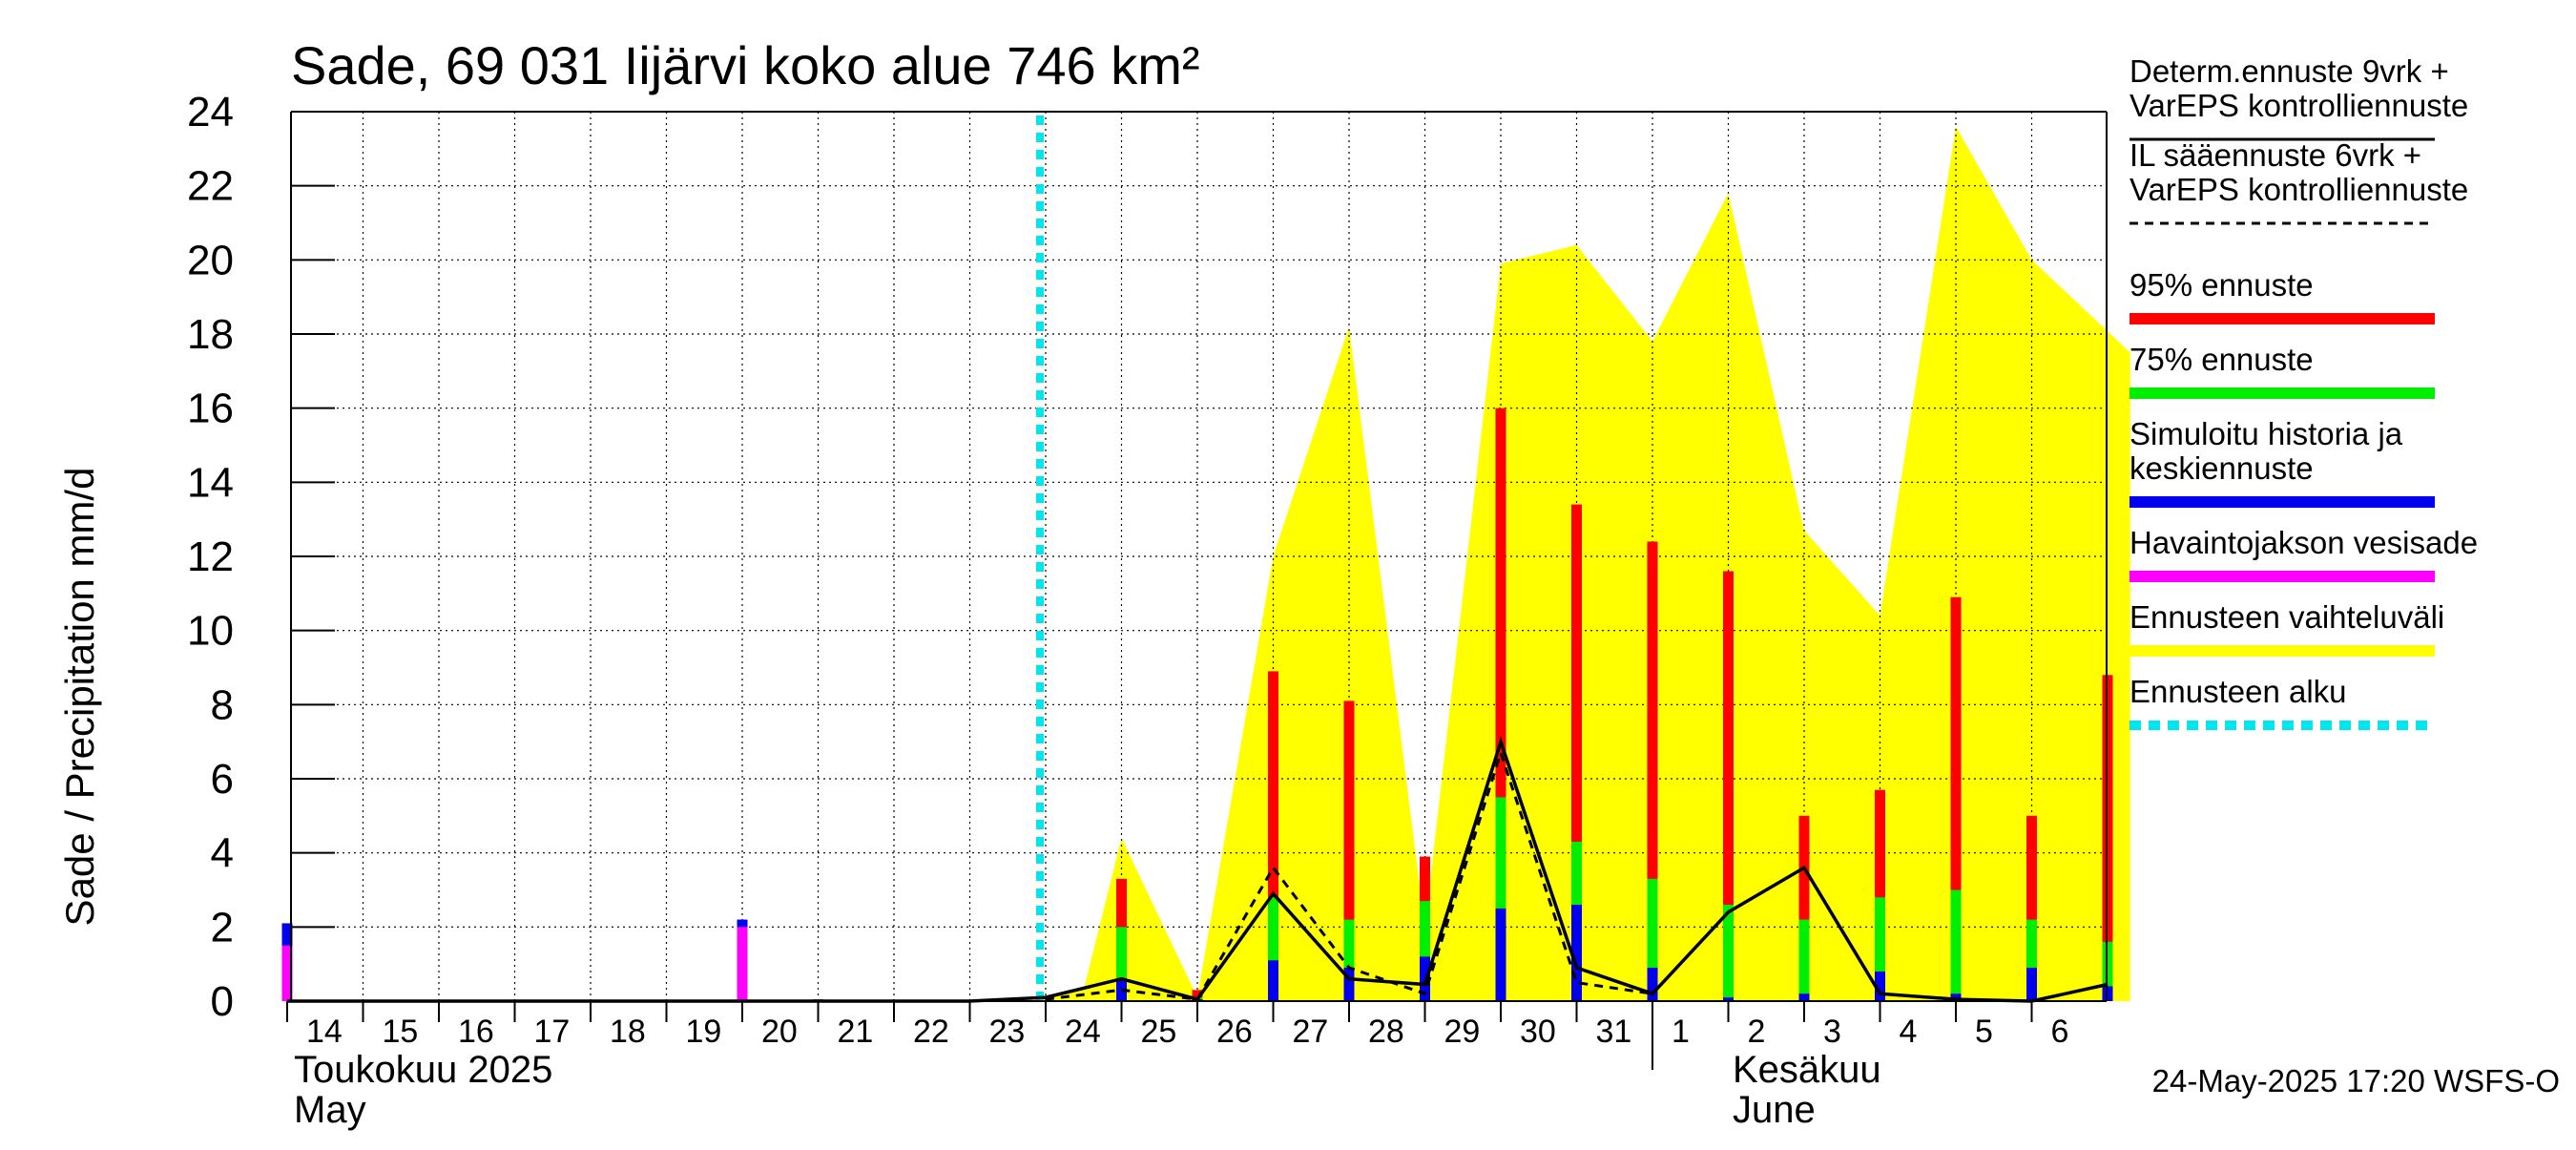 This screenshot has width=2576, height=1150. What do you see at coordinates (1909, 1032) in the screenshot?
I see `x-tick-label: 4` at bounding box center [1909, 1032].